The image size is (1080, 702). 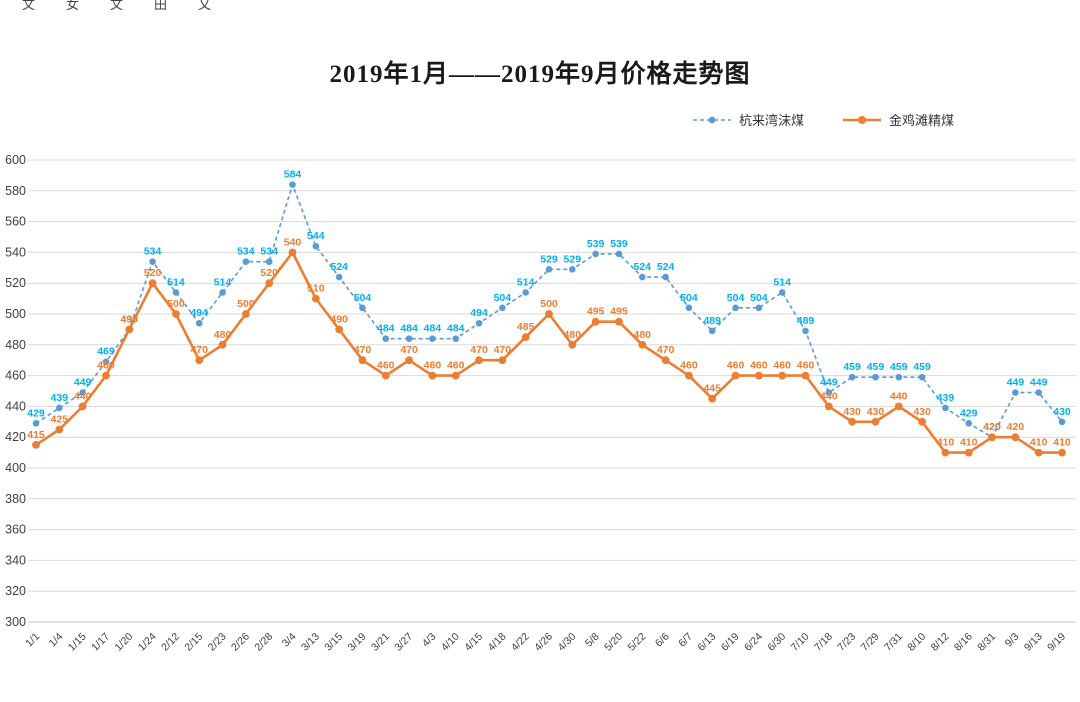 What do you see at coordinates (316, 236) in the screenshot?
I see `svg-text: 544` at bounding box center [316, 236].